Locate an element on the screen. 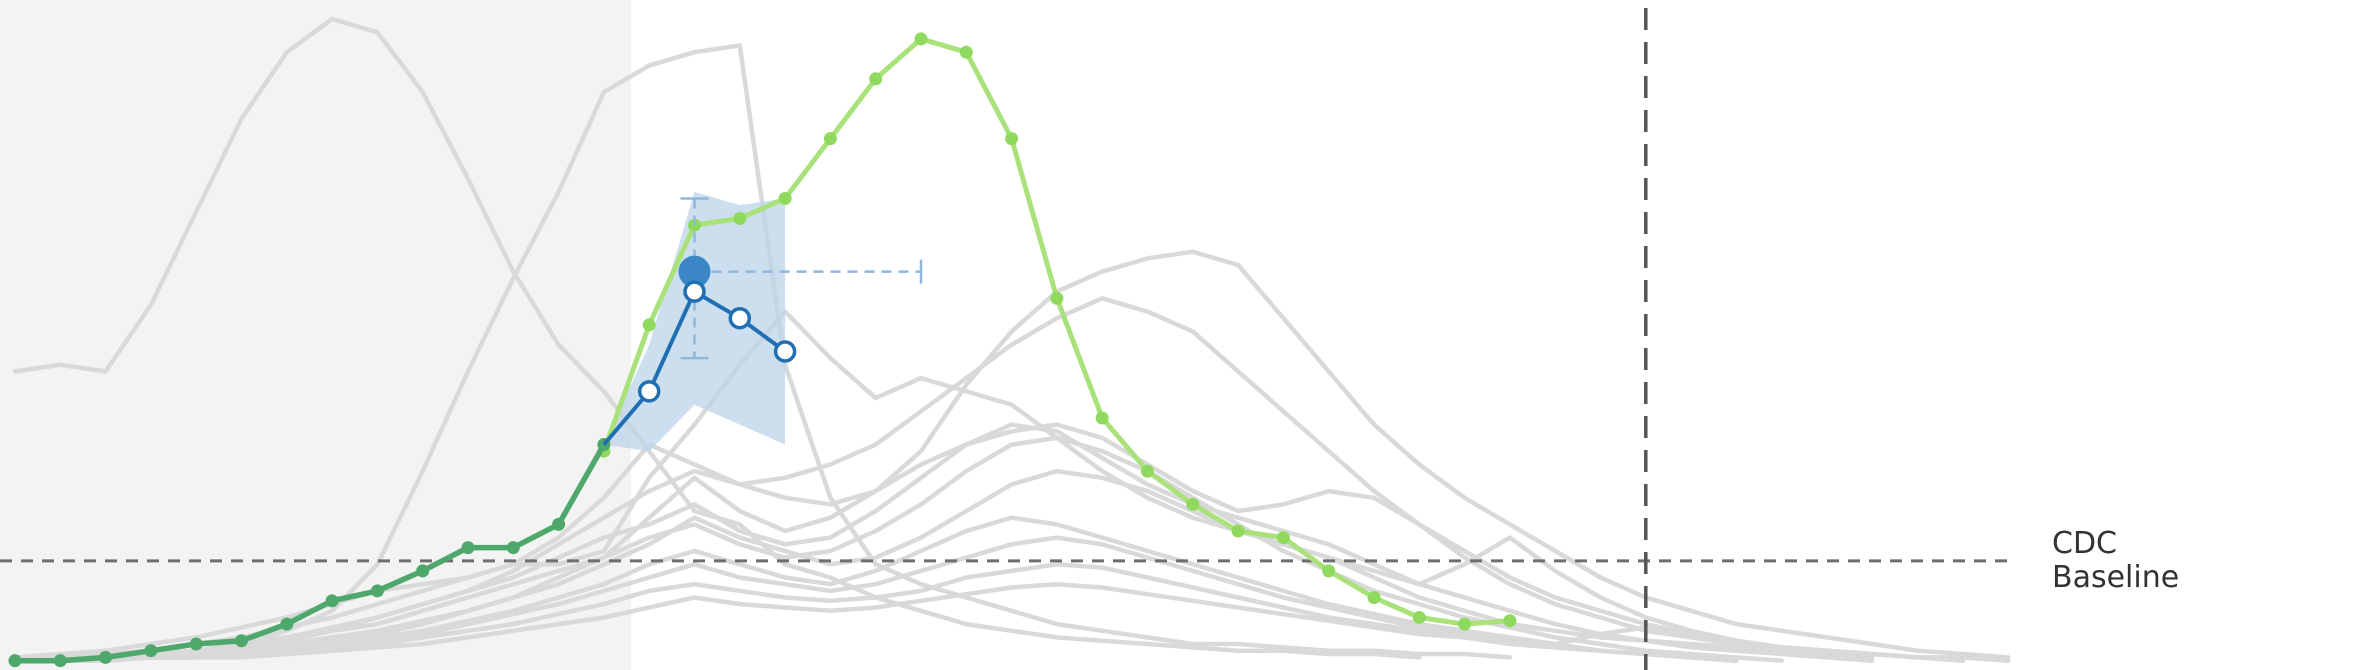 The width and height of the screenshot is (2371, 670). forecast-series-layer is located at coordinates (699, 363).